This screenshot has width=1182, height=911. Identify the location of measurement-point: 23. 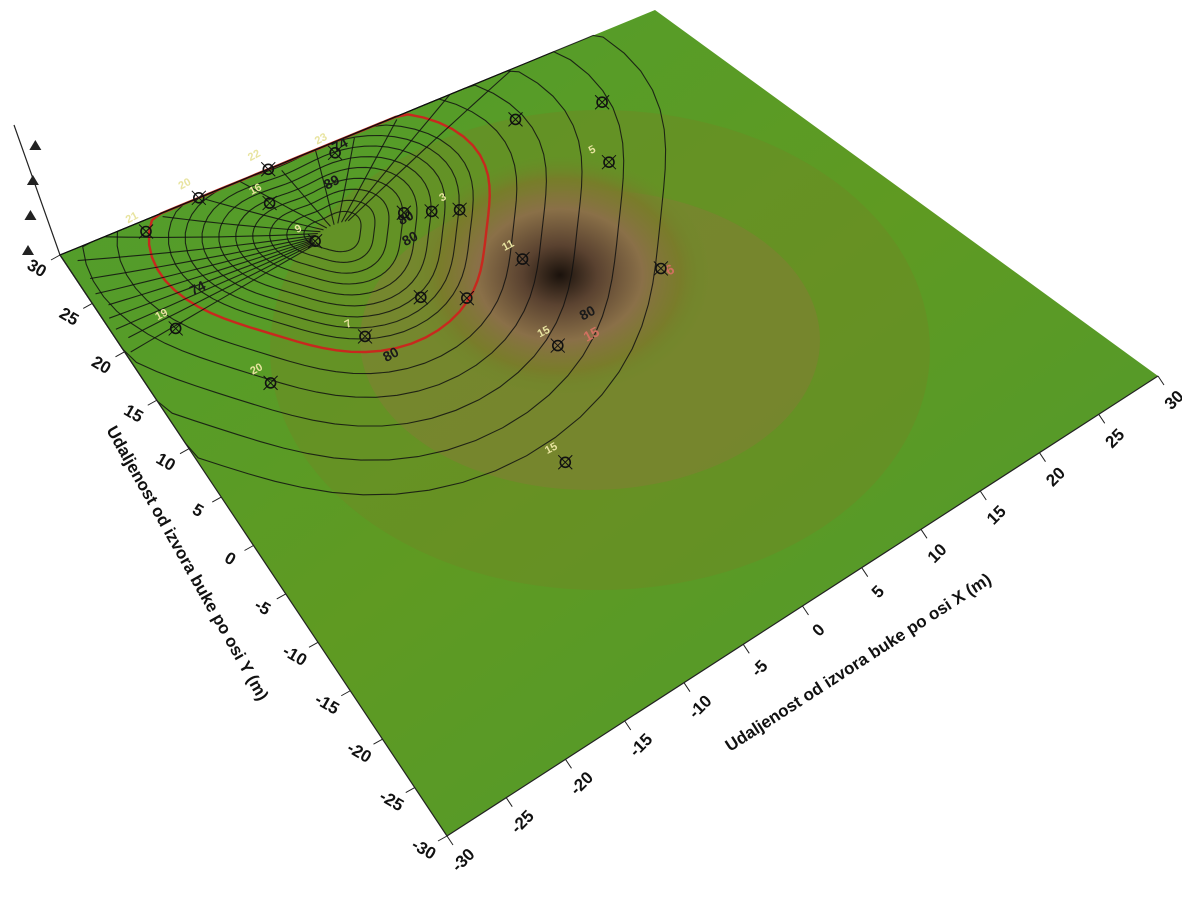
(328, 146).